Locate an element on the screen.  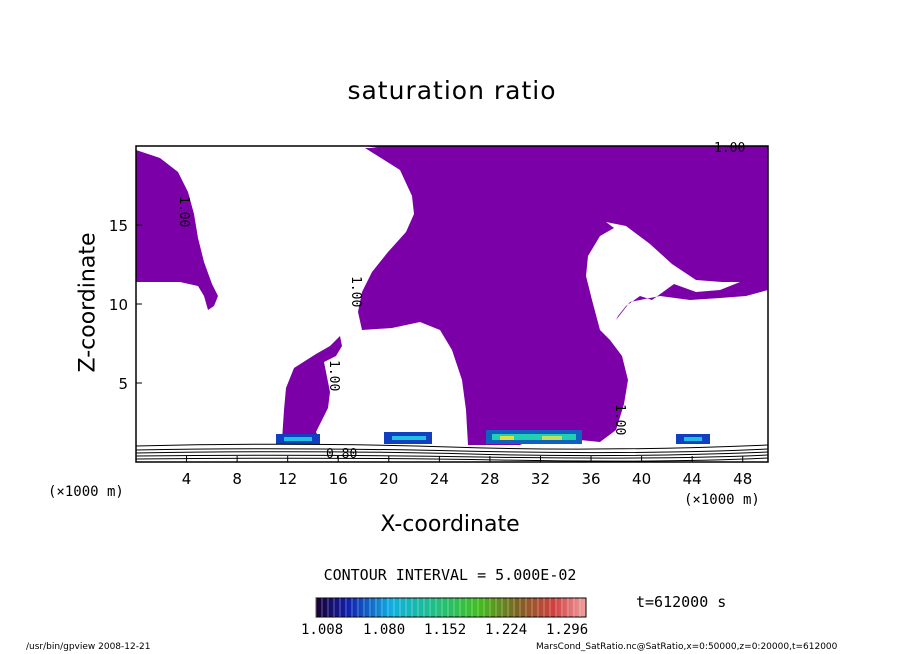
contour-label: 0.80 is located at coordinates (341, 454).